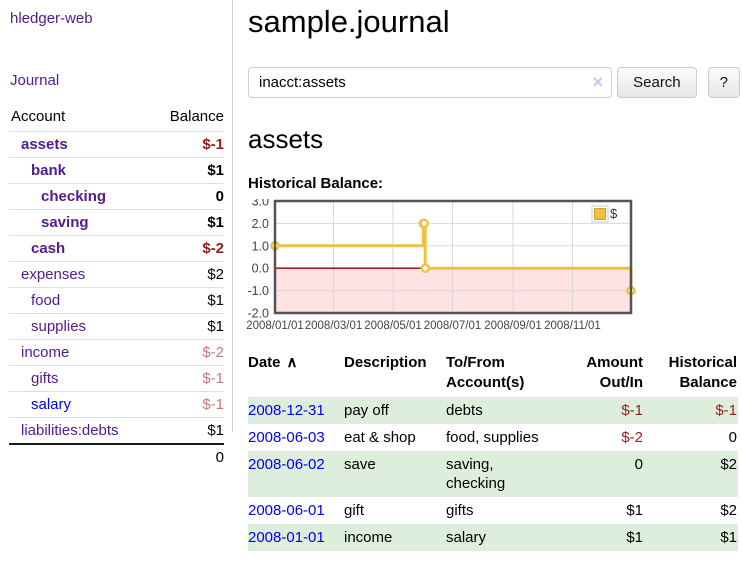 The height and width of the screenshot is (582, 742). I want to click on register-row: 2008-06-01 gift gifts $1 $2, so click(493, 510).